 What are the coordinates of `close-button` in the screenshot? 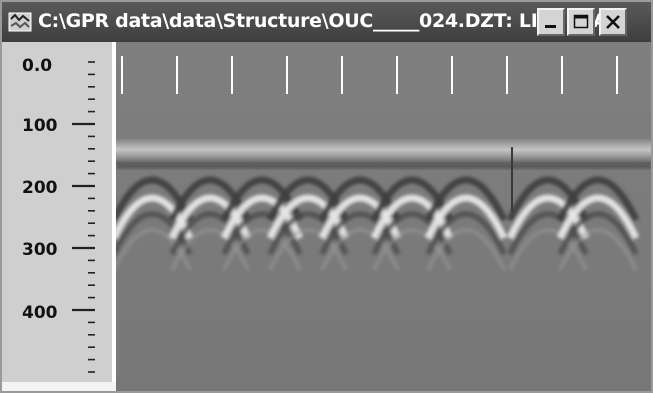 It's located at (613, 22).